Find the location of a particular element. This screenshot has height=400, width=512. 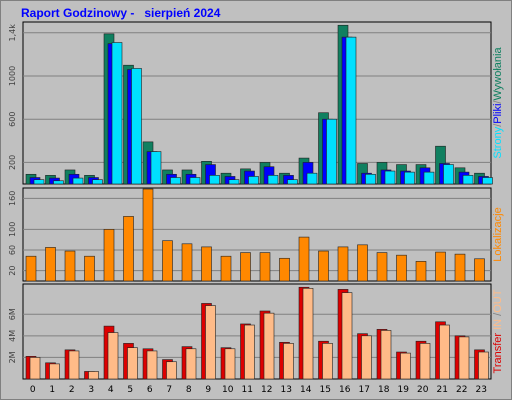

x-tick-label: 13 is located at coordinates (286, 390).